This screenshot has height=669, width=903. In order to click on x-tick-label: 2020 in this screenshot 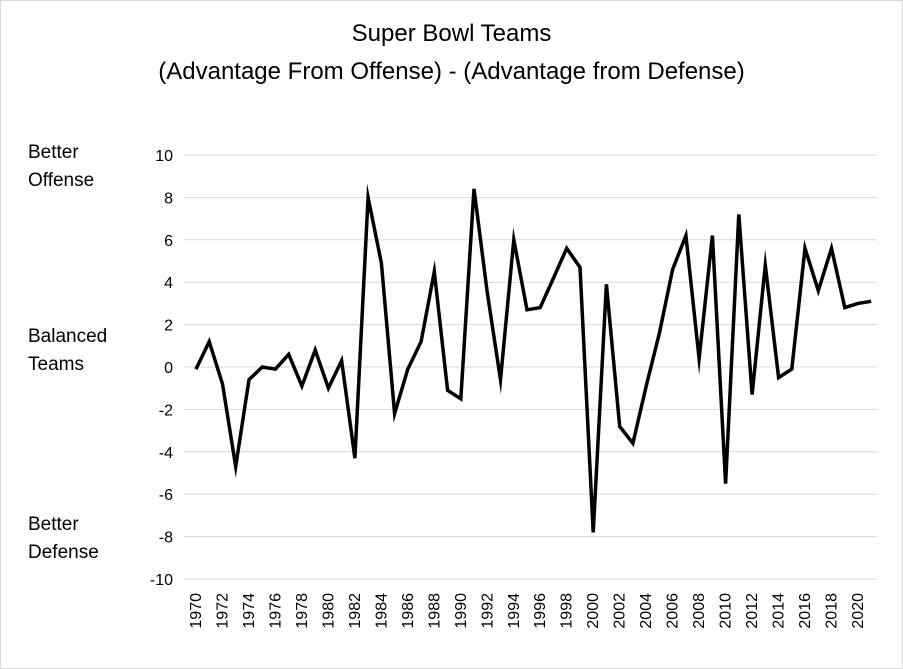, I will do `click(858, 611)`.